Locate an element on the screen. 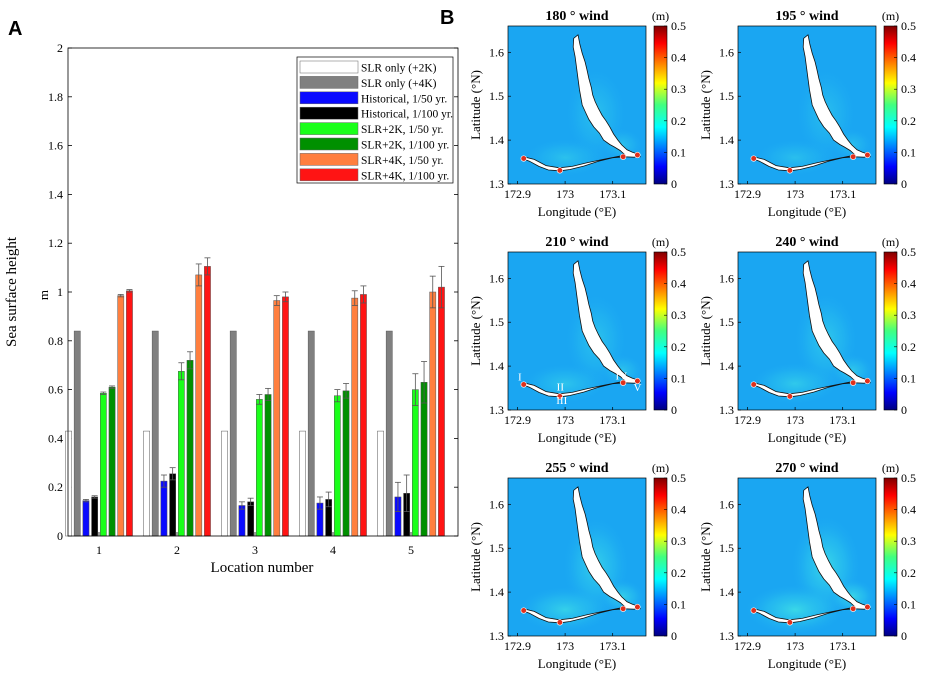 This screenshot has width=948, height=686. map-title: 180 ° wind is located at coordinates (576, 16).